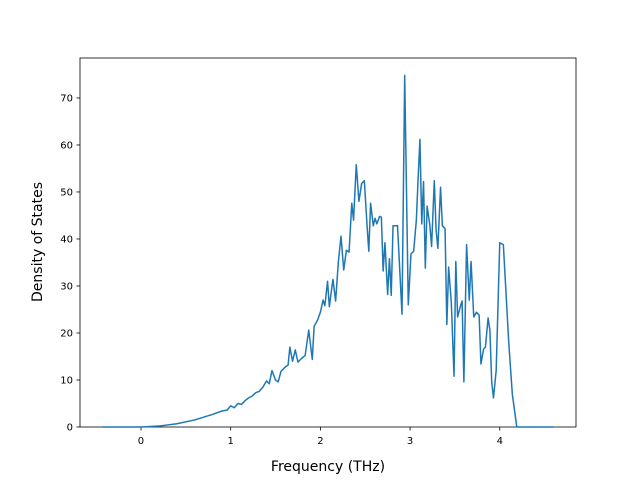  Describe the element at coordinates (500, 441) in the screenshot. I see `x-tick-label: 4` at that location.